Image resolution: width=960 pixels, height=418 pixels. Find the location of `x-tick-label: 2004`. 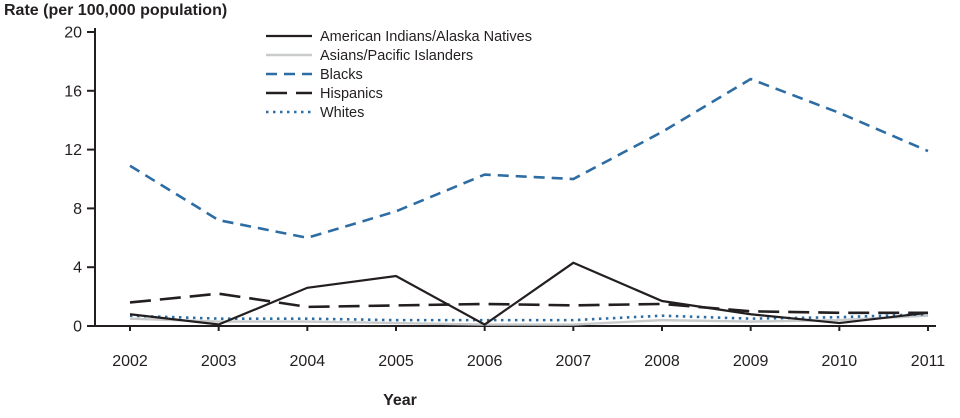

x-tick-label: 2004 is located at coordinates (308, 361).